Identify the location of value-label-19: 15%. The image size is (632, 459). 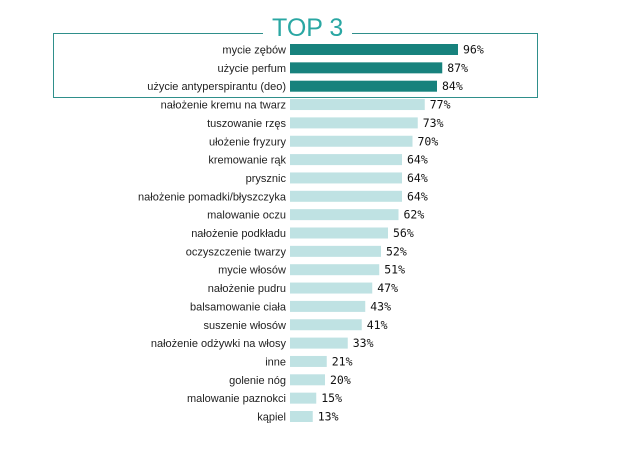
(331, 398).